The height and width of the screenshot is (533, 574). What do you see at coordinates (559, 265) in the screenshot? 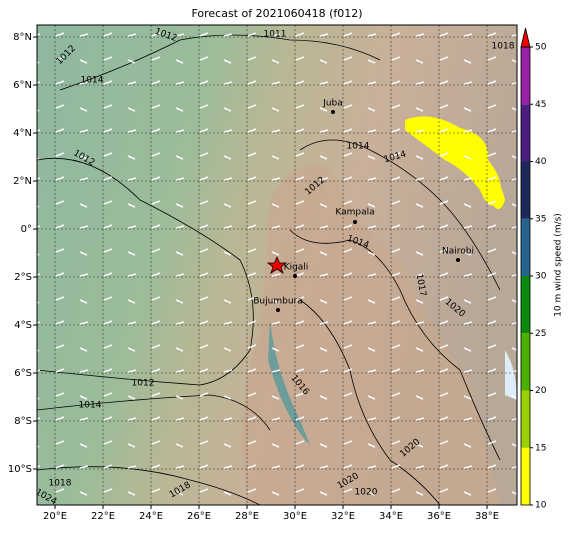
I see `colorbar-label: 10 m wind speed (m/s)` at bounding box center [559, 265].